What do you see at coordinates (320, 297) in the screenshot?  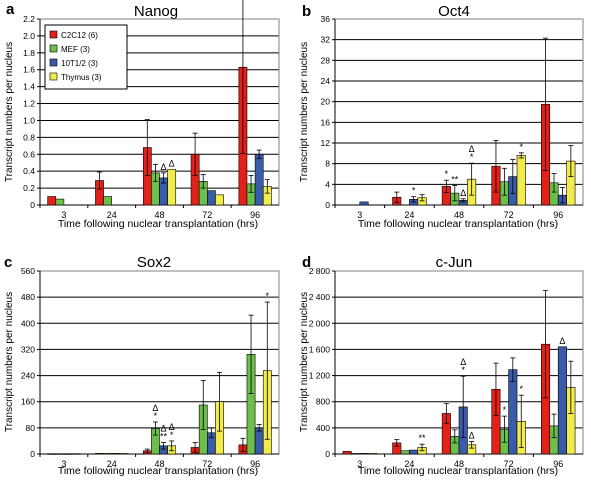 I see `y-tick-label: 2 400` at bounding box center [320, 297].